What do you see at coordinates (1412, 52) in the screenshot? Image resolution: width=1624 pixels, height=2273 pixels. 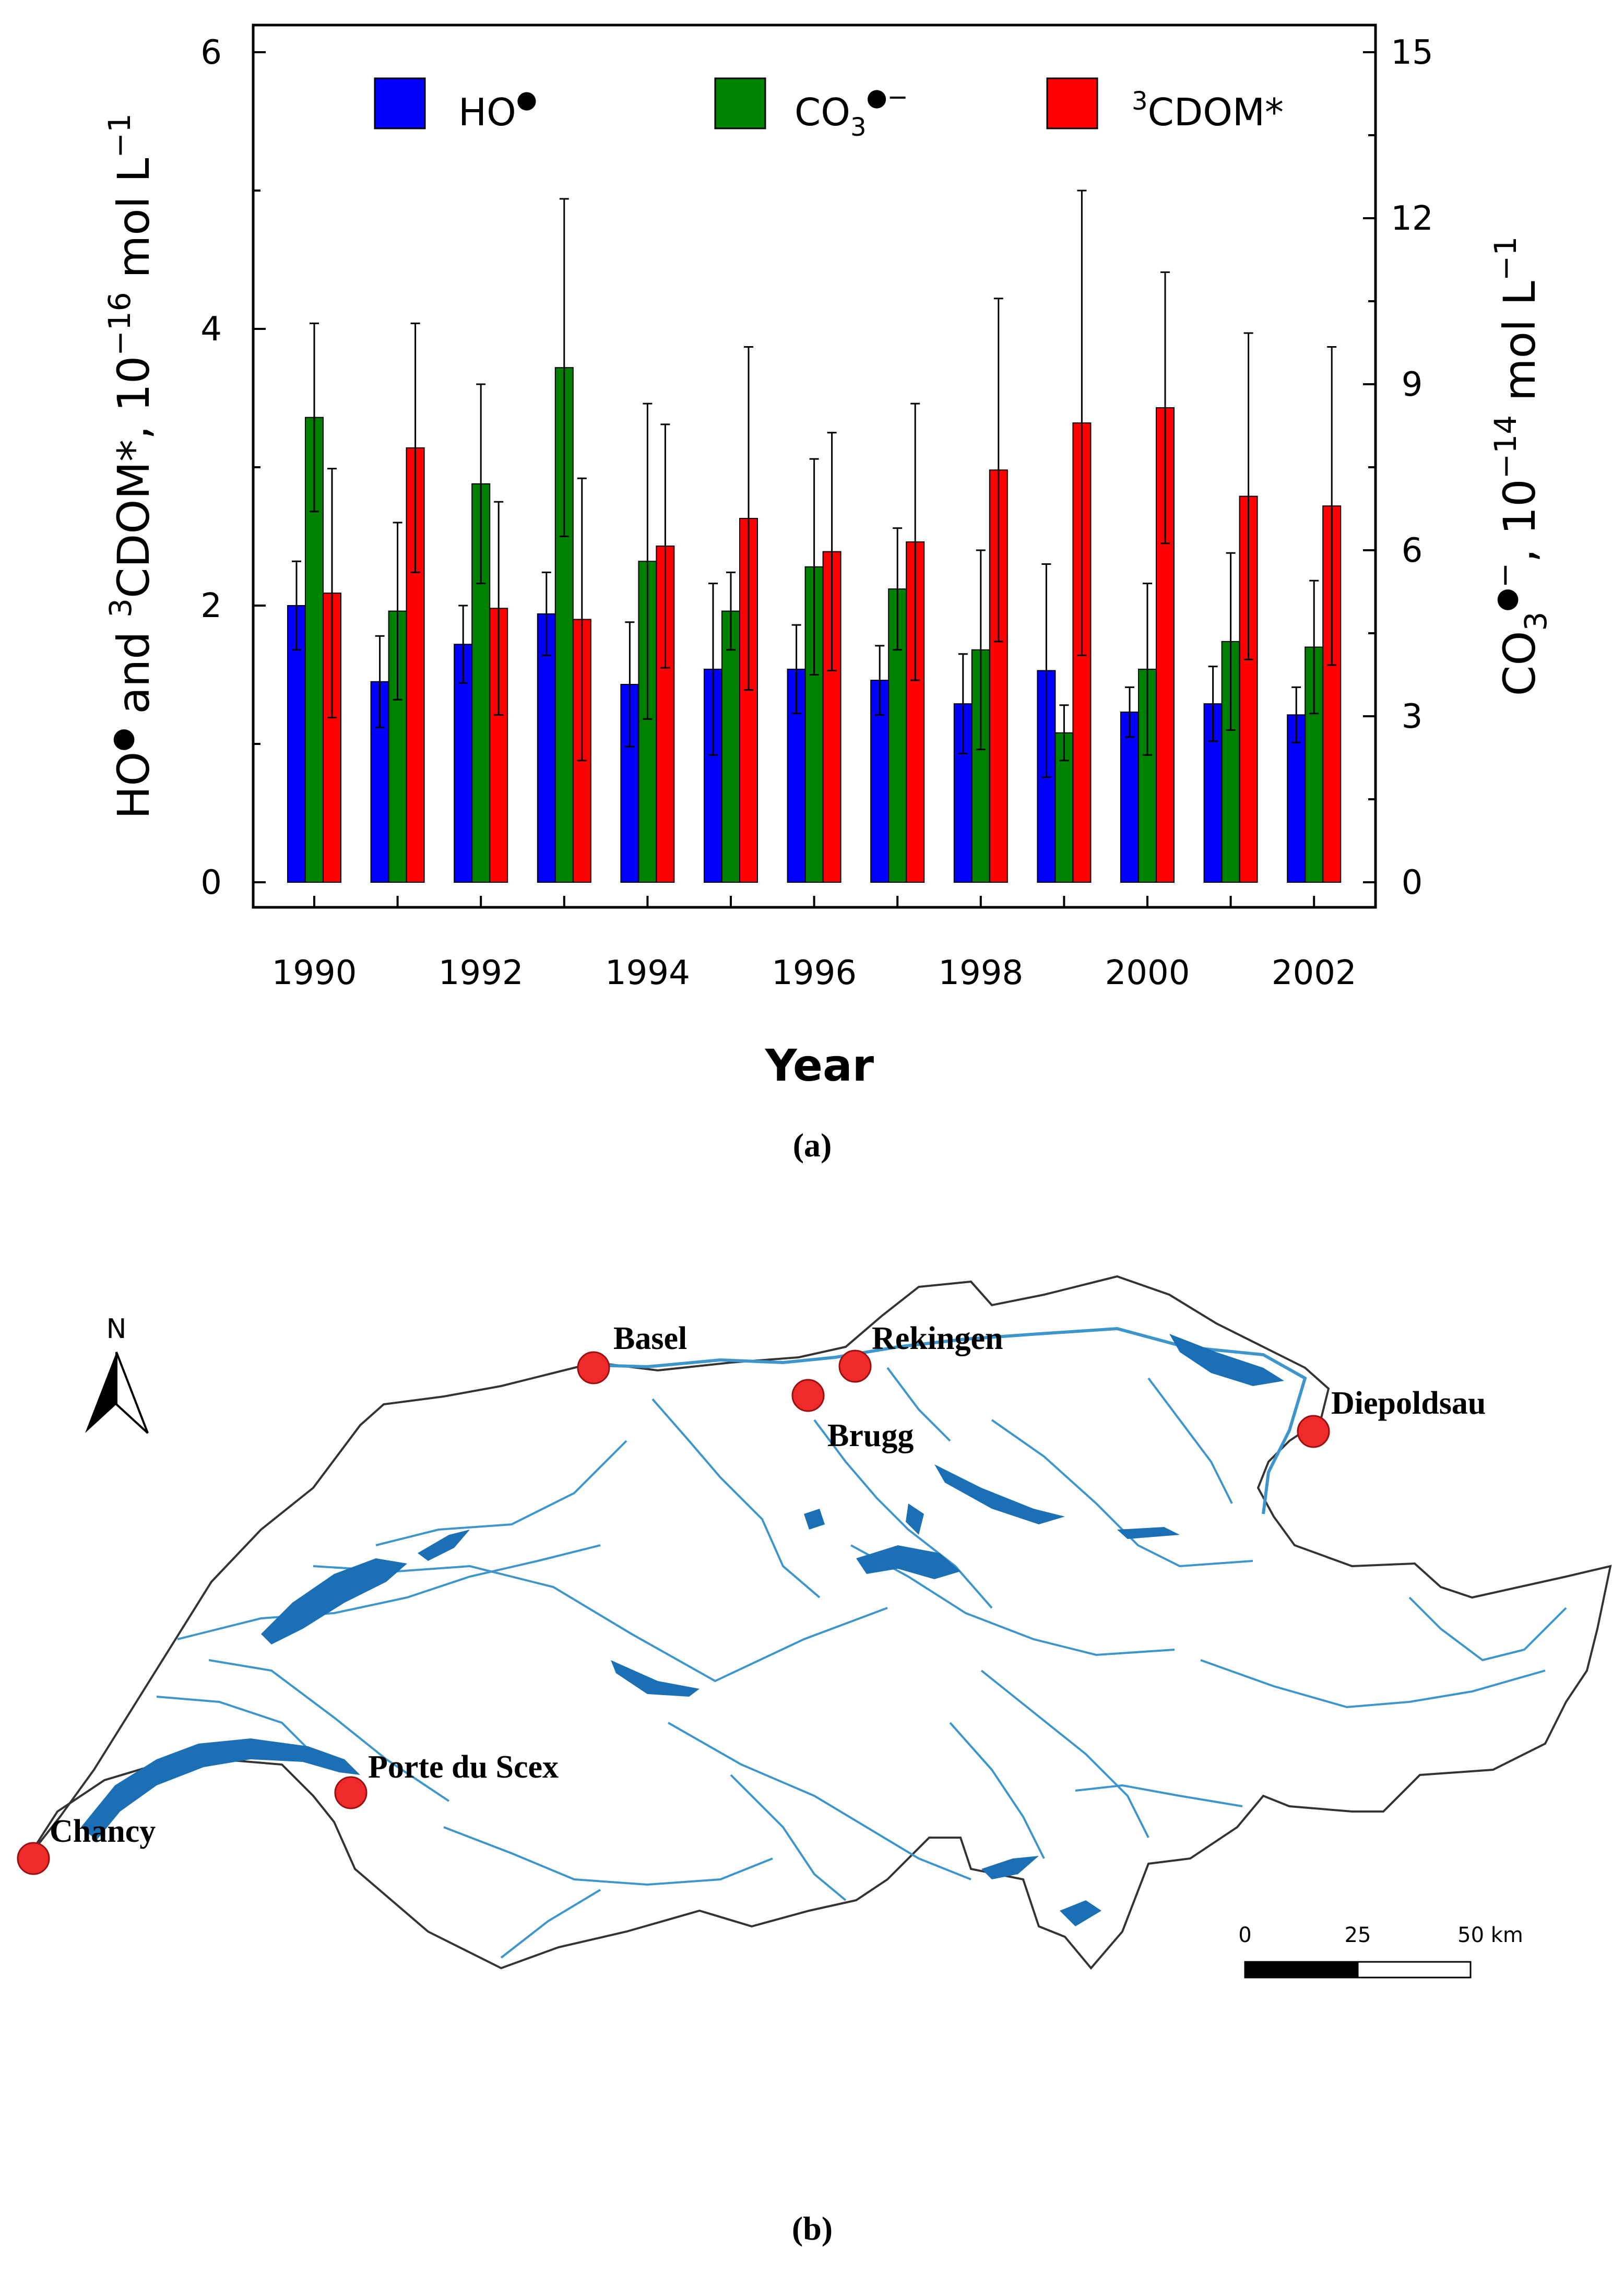 I see `right-tick-label: 15` at bounding box center [1412, 52].